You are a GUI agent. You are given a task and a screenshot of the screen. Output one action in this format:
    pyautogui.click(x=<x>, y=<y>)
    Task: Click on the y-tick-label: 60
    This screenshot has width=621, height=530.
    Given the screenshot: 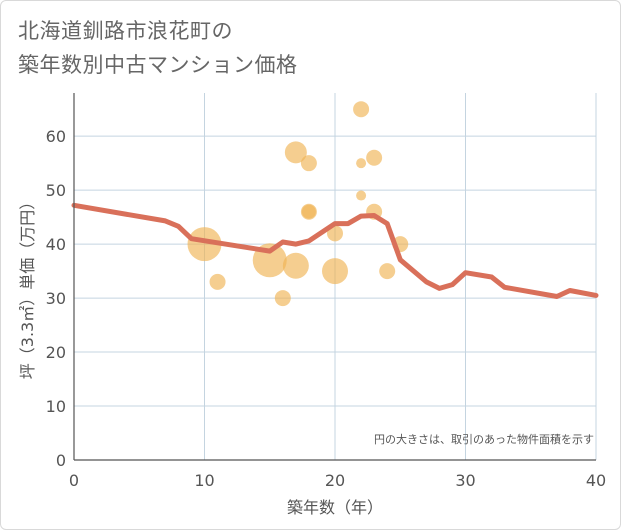 What is the action you would take?
    pyautogui.click(x=56, y=136)
    